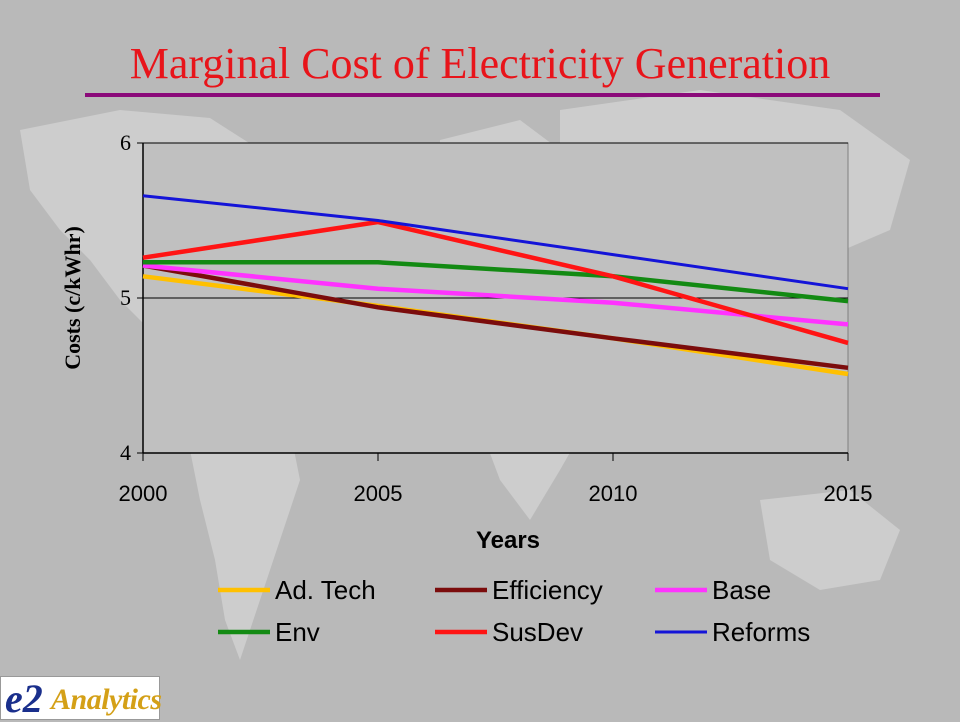  Describe the element at coordinates (297, 632) in the screenshot. I see `legend-label-env: Env` at that location.